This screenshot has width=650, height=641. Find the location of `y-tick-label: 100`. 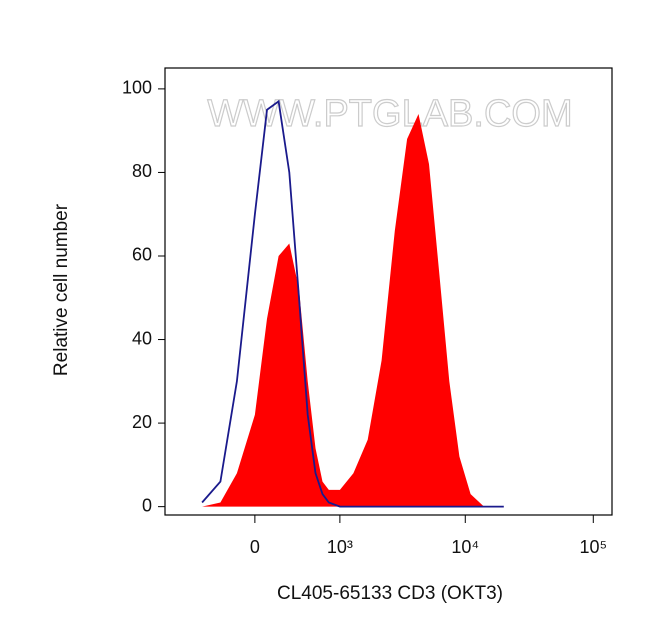

y-tick-label: 100 is located at coordinates (137, 88).